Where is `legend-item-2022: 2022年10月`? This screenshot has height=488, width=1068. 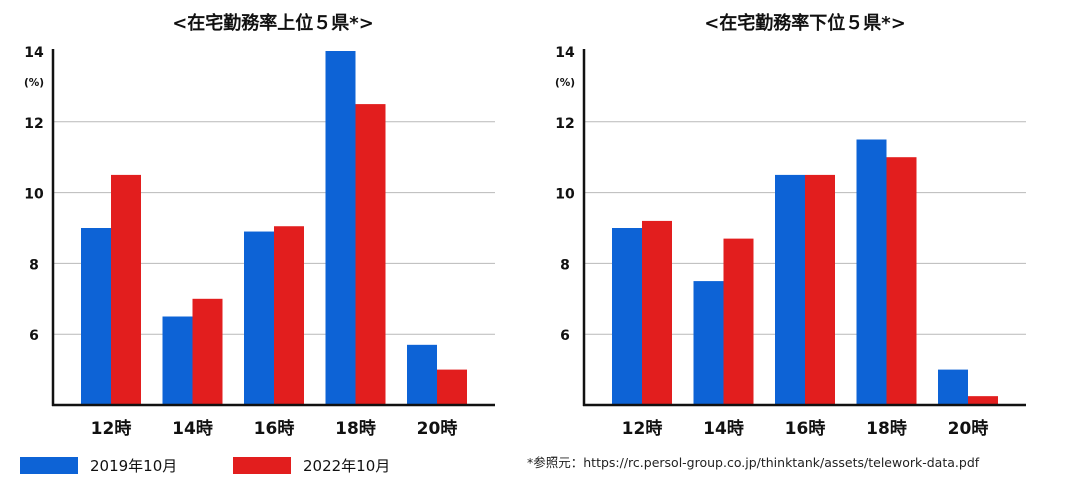 legend-item-2022: 2022年10月 is located at coordinates (311, 465).